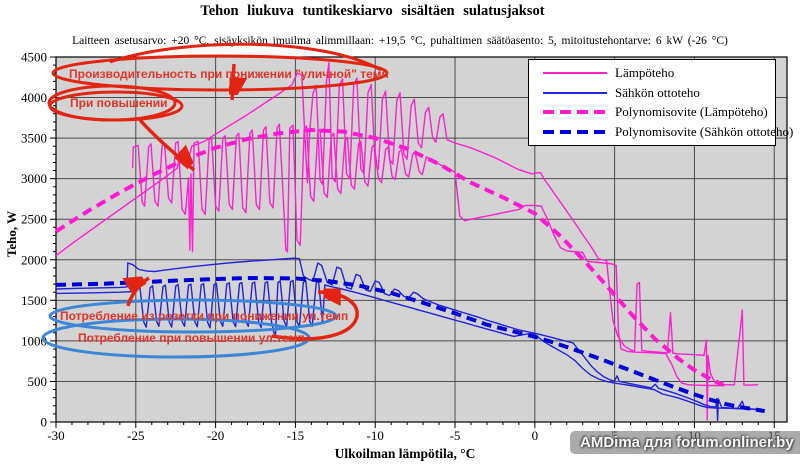 The image size is (800, 468). What do you see at coordinates (166, 145) in the screenshot?
I see `annotation-arrow-to-fit` at bounding box center [166, 145].